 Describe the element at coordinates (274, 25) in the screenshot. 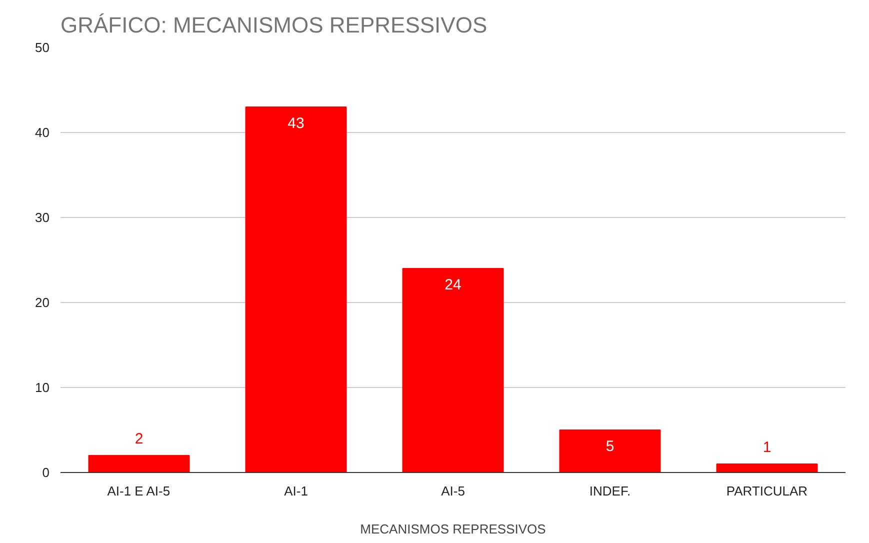

I see `chart-title: GRÁFICO: MECANISMOS REPRESSIVOS` at that location.